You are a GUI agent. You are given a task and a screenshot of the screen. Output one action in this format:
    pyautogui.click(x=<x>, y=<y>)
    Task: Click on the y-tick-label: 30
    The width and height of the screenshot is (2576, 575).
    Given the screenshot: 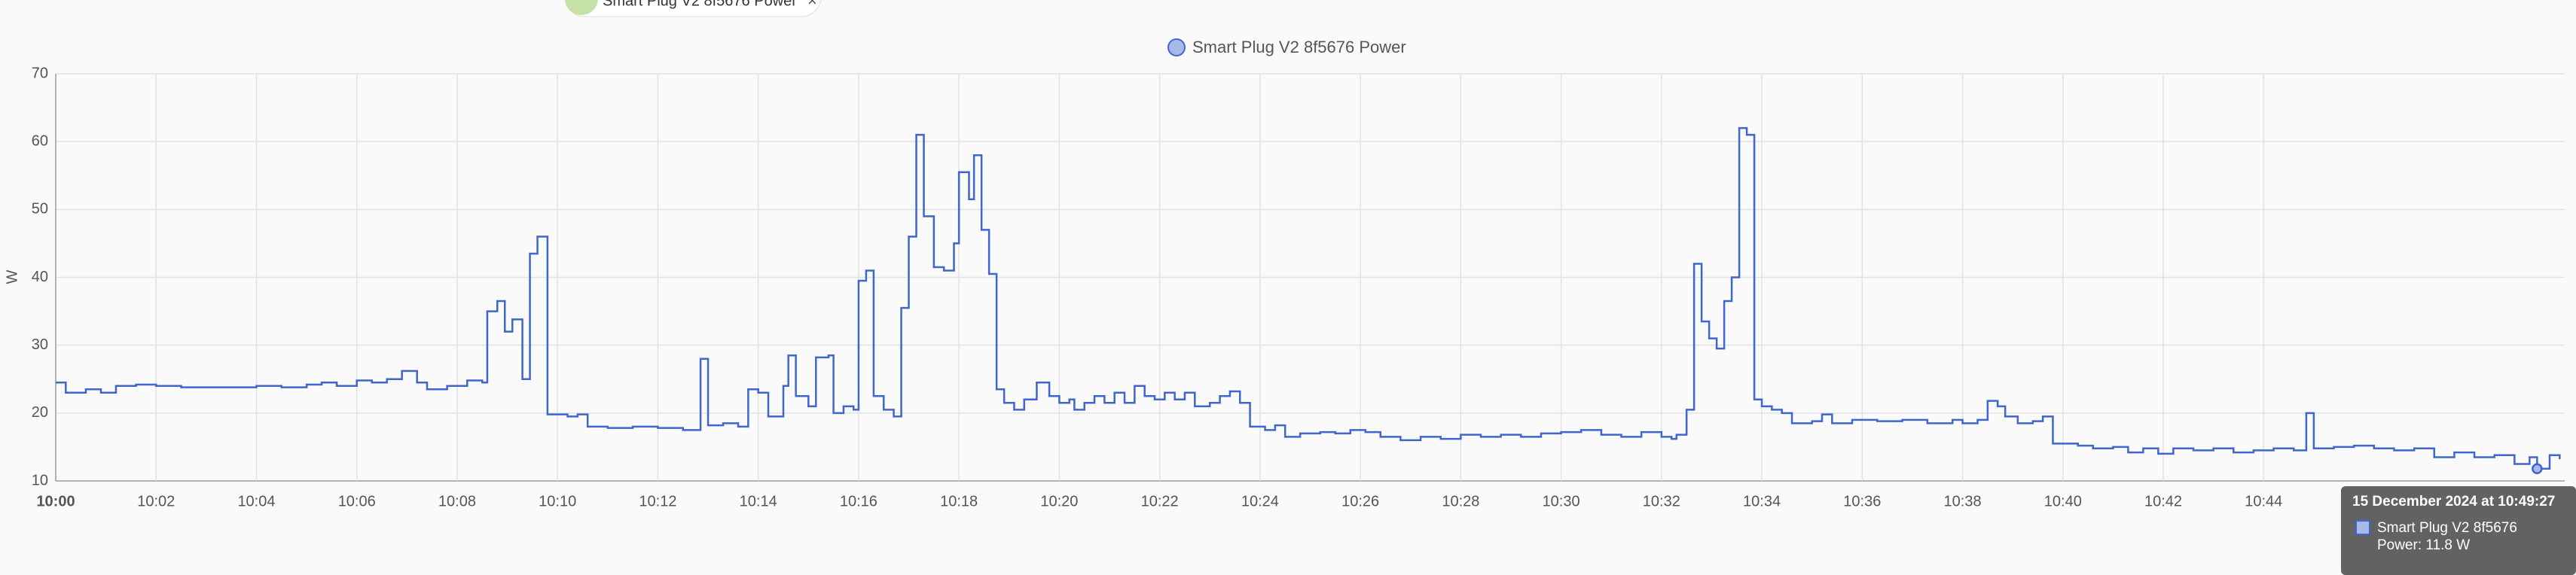 What is the action you would take?
    pyautogui.click(x=40, y=344)
    